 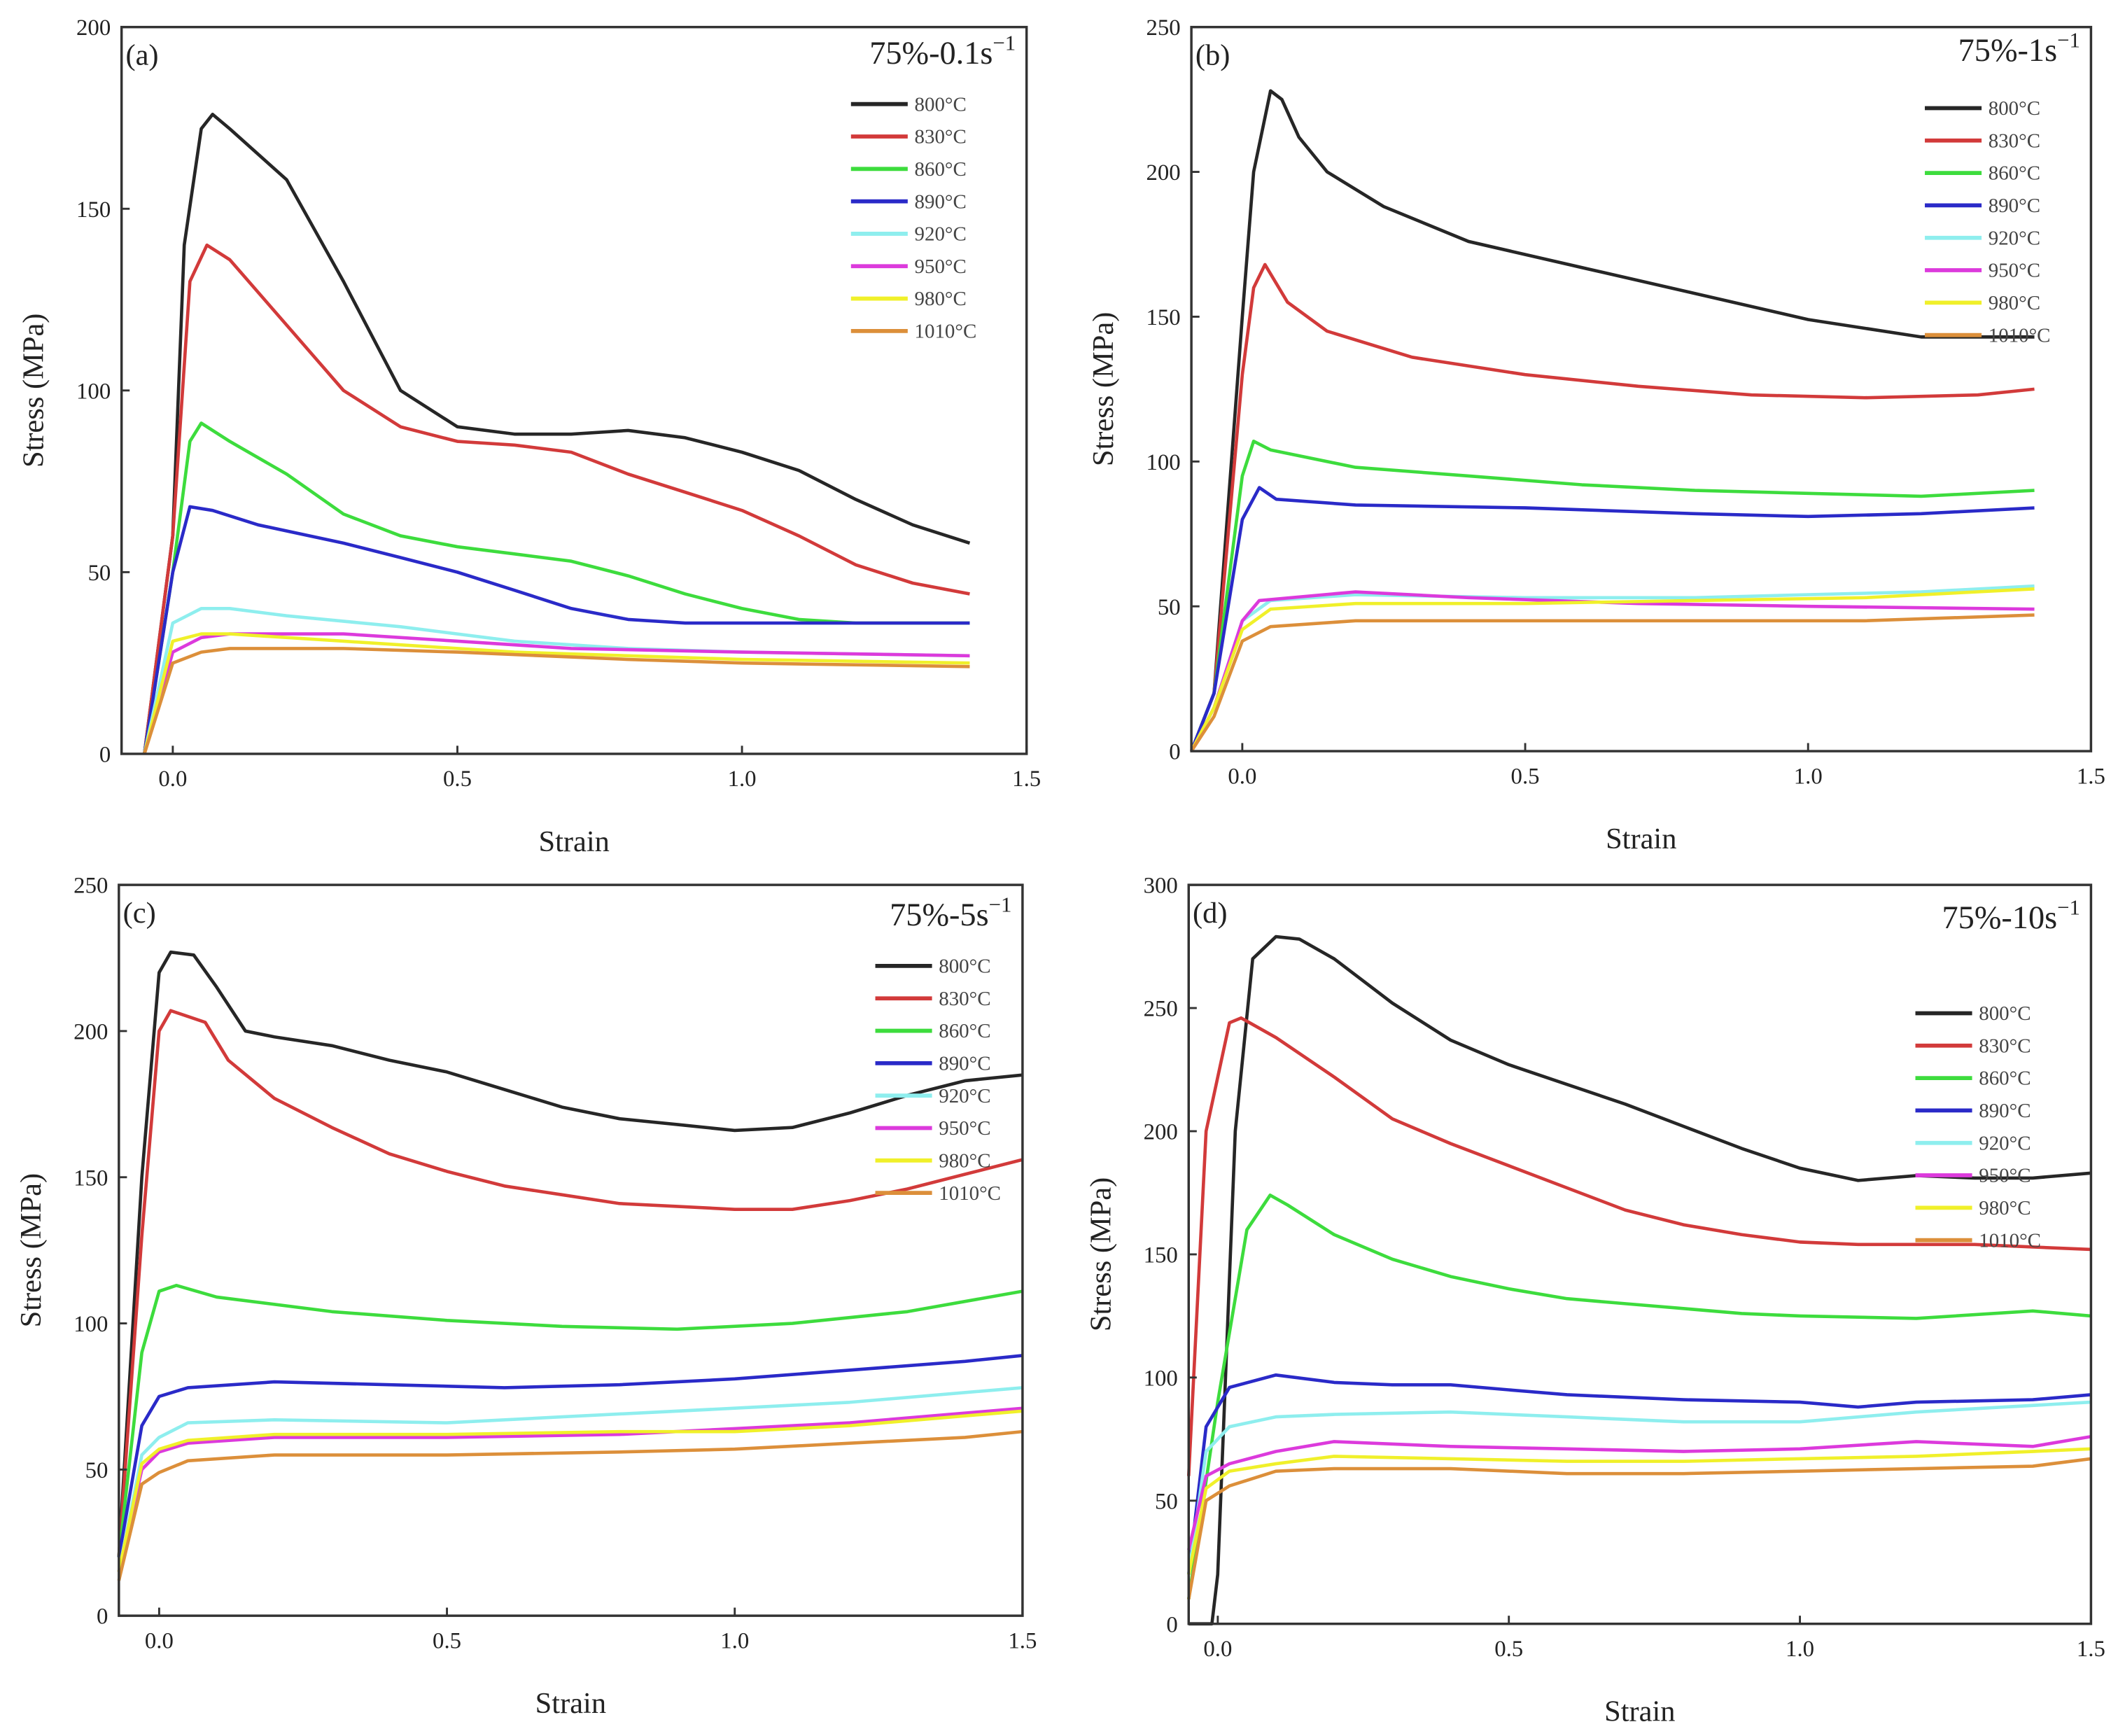 I want to click on condition-title: 75%-10s−1, so click(x=2011, y=915).